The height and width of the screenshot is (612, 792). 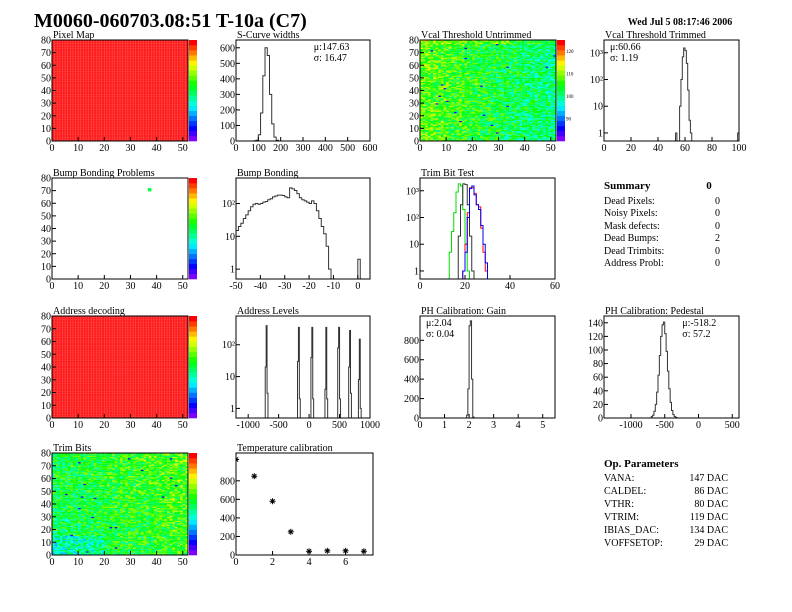 What do you see at coordinates (475, 232) in the screenshot?
I see `histogram-series` at bounding box center [475, 232].